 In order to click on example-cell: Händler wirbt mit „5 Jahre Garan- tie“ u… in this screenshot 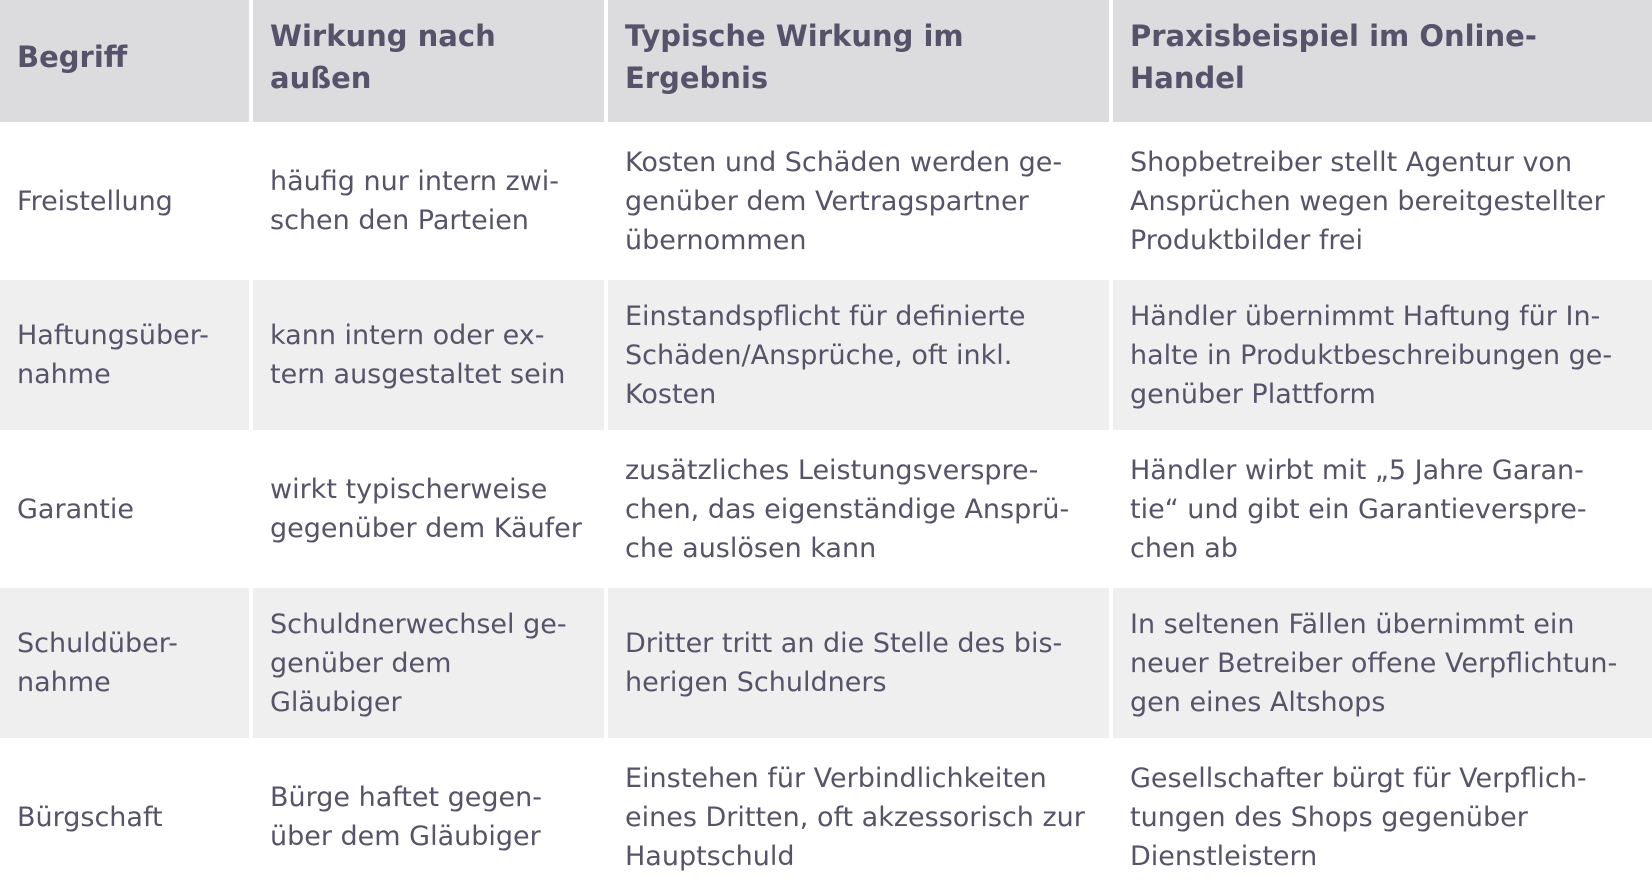, I will do `click(1382, 509)`.